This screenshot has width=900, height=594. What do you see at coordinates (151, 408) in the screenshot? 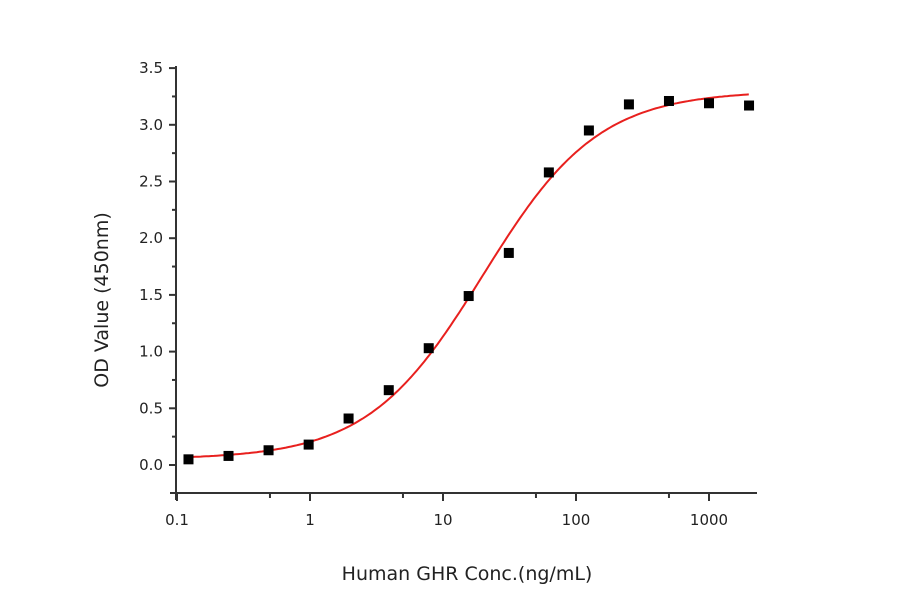
I see `y-tick-label: 0.5` at bounding box center [151, 408].